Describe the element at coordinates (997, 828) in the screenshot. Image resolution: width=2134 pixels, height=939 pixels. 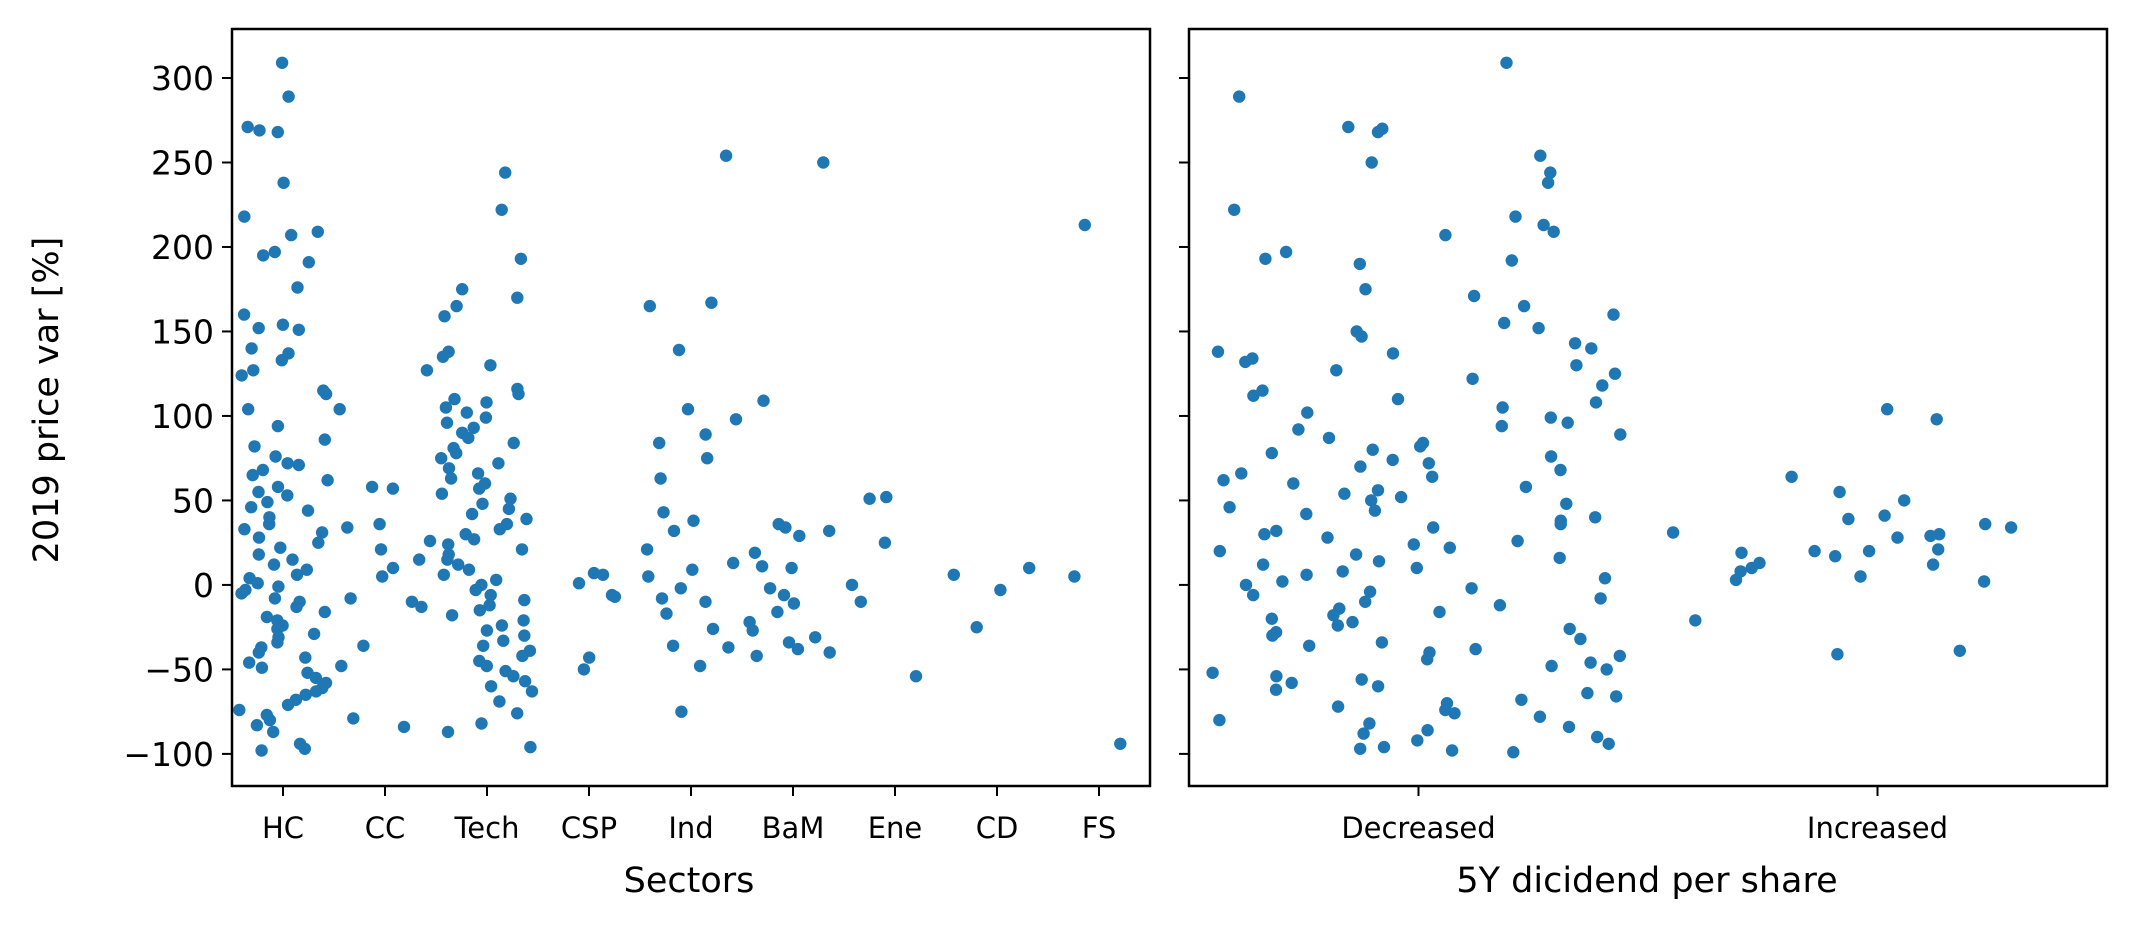
I see `x-tick-label-cd: CD` at that location.